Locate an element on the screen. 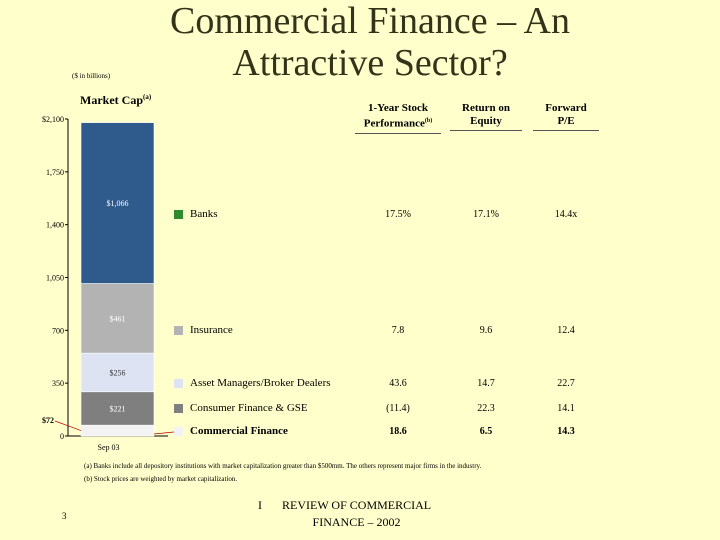  category-label: Insurance is located at coordinates (211, 330).